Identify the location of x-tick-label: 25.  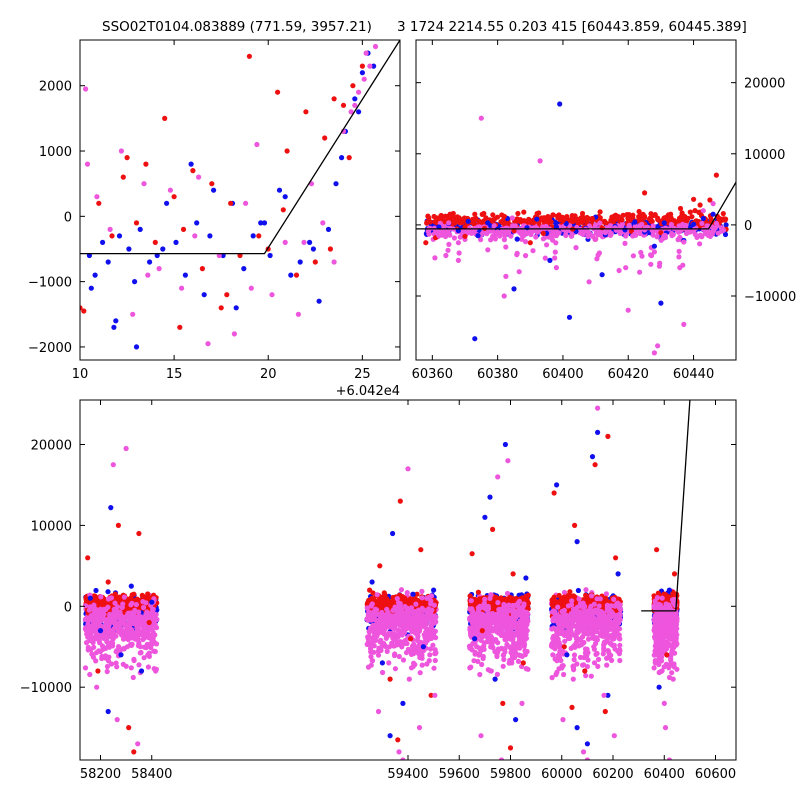
(362, 374).